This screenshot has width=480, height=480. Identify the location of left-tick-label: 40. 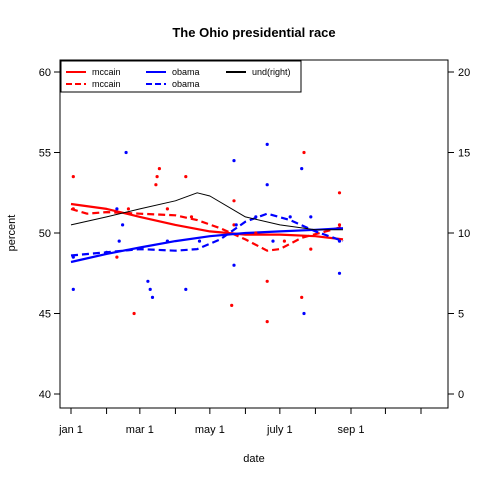
(45, 395).